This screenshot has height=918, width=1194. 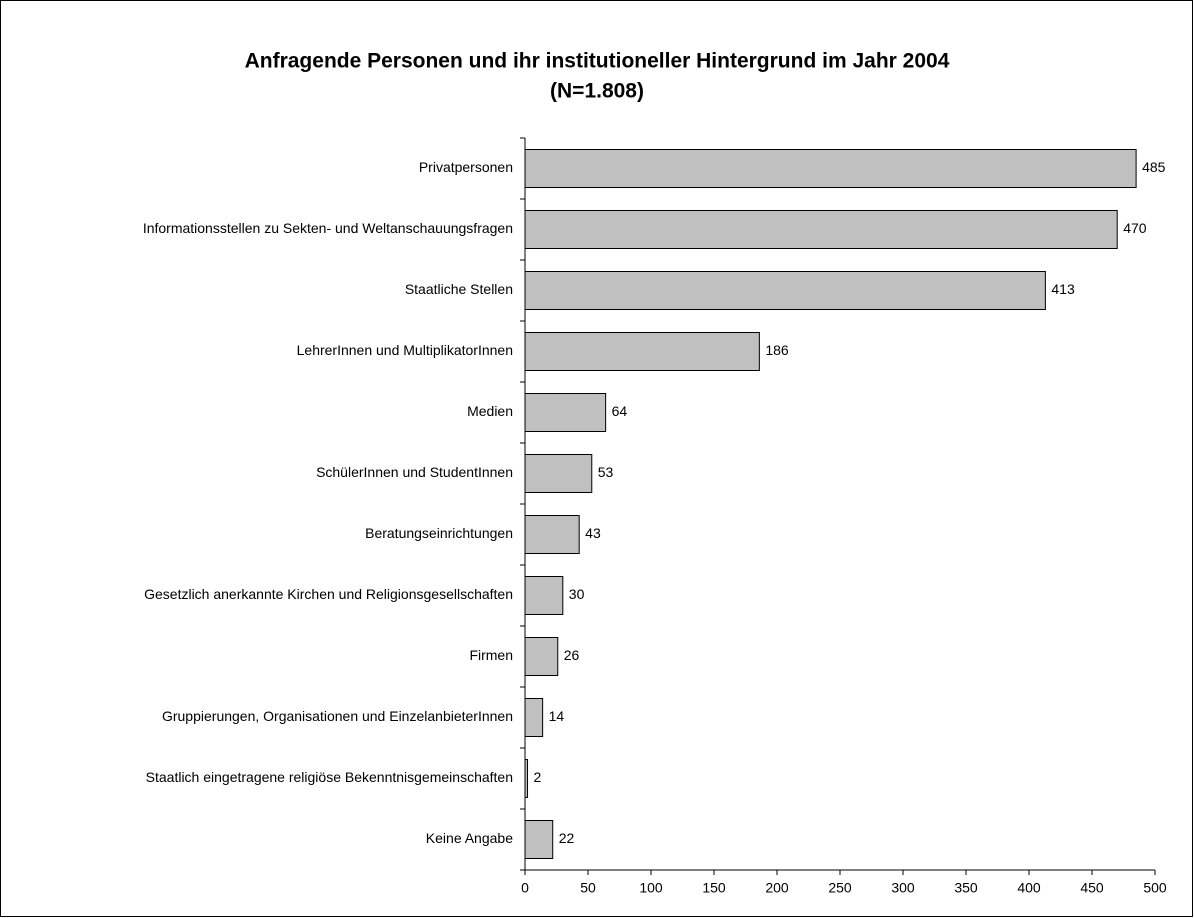 What do you see at coordinates (606, 472) in the screenshot?
I see `value-label: 53` at bounding box center [606, 472].